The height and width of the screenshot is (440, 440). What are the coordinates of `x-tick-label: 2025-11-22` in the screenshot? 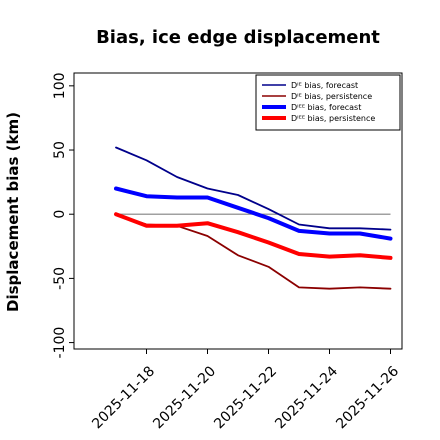 It's located at (245, 397).